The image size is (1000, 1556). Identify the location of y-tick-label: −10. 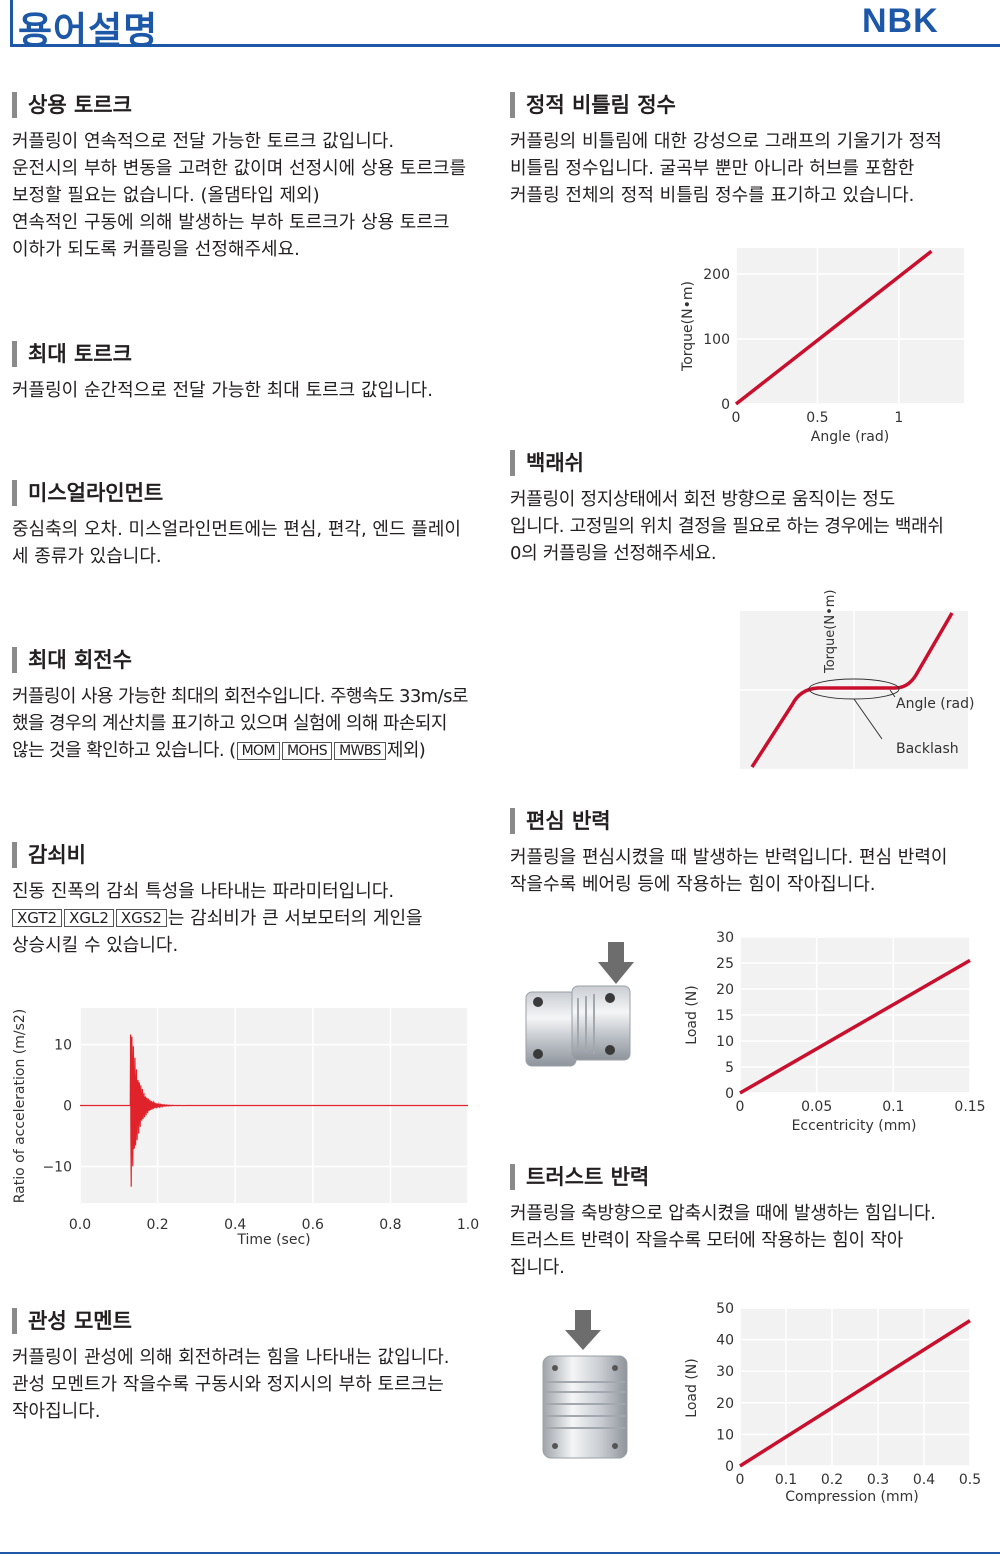
(57, 1167).